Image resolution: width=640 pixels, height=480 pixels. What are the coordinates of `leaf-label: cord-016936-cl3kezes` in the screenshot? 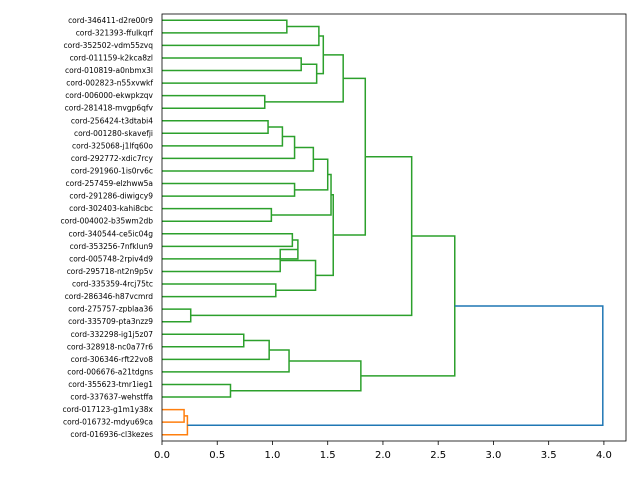 It's located at (111, 434).